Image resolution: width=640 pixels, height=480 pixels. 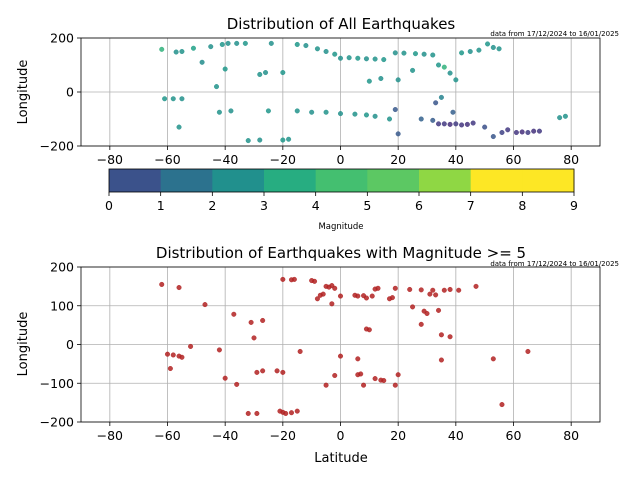 I want to click on top-y-tick-label: 200, so click(x=62, y=38).